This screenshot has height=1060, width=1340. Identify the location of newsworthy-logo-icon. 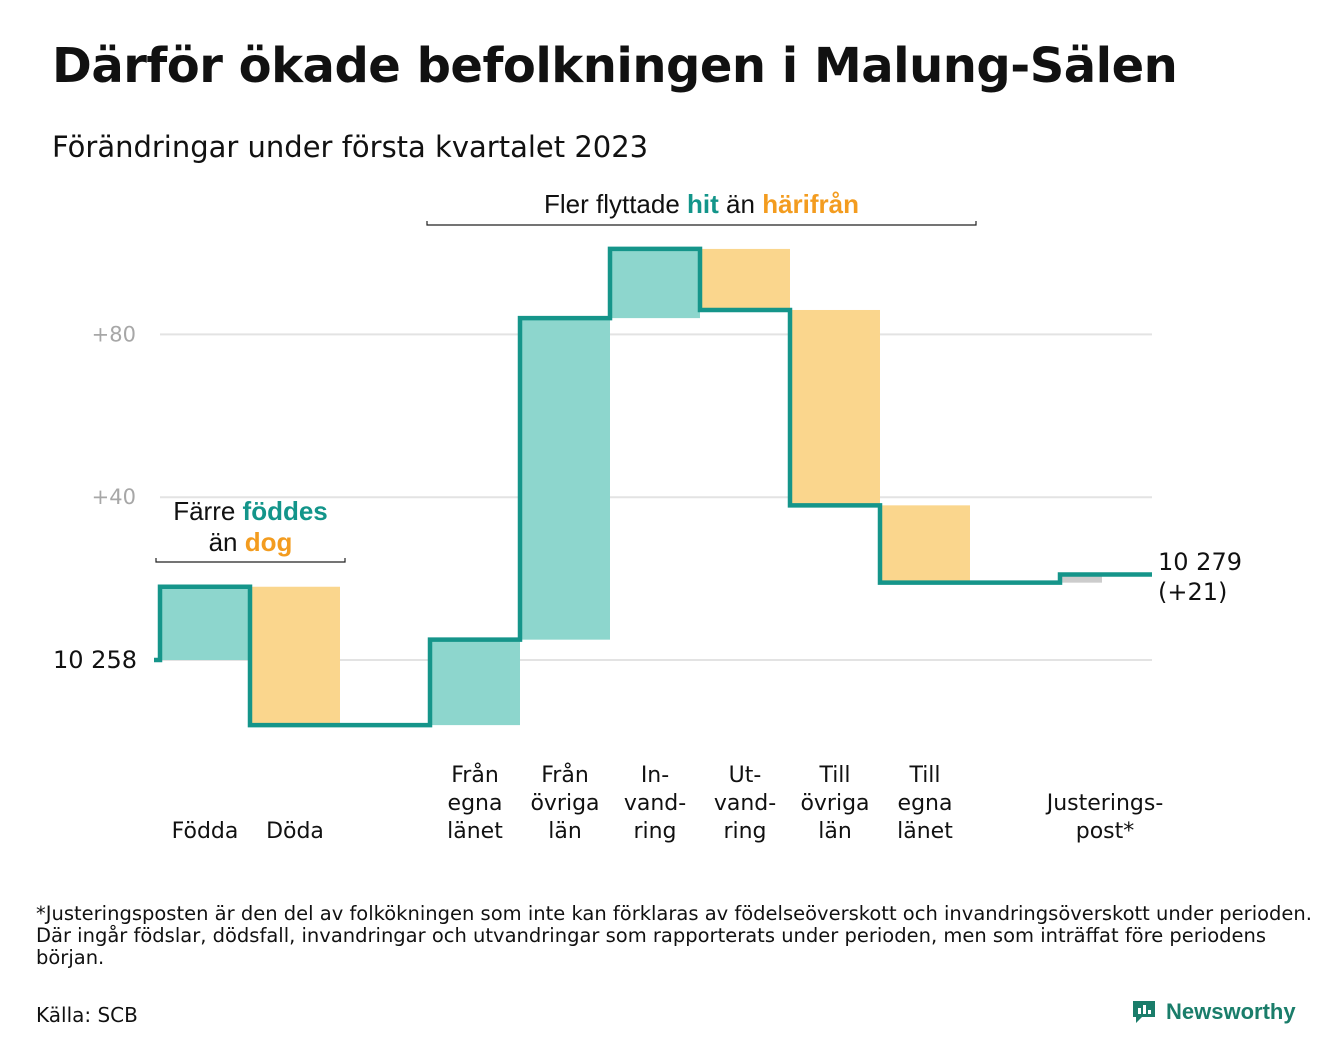
(1144, 1012).